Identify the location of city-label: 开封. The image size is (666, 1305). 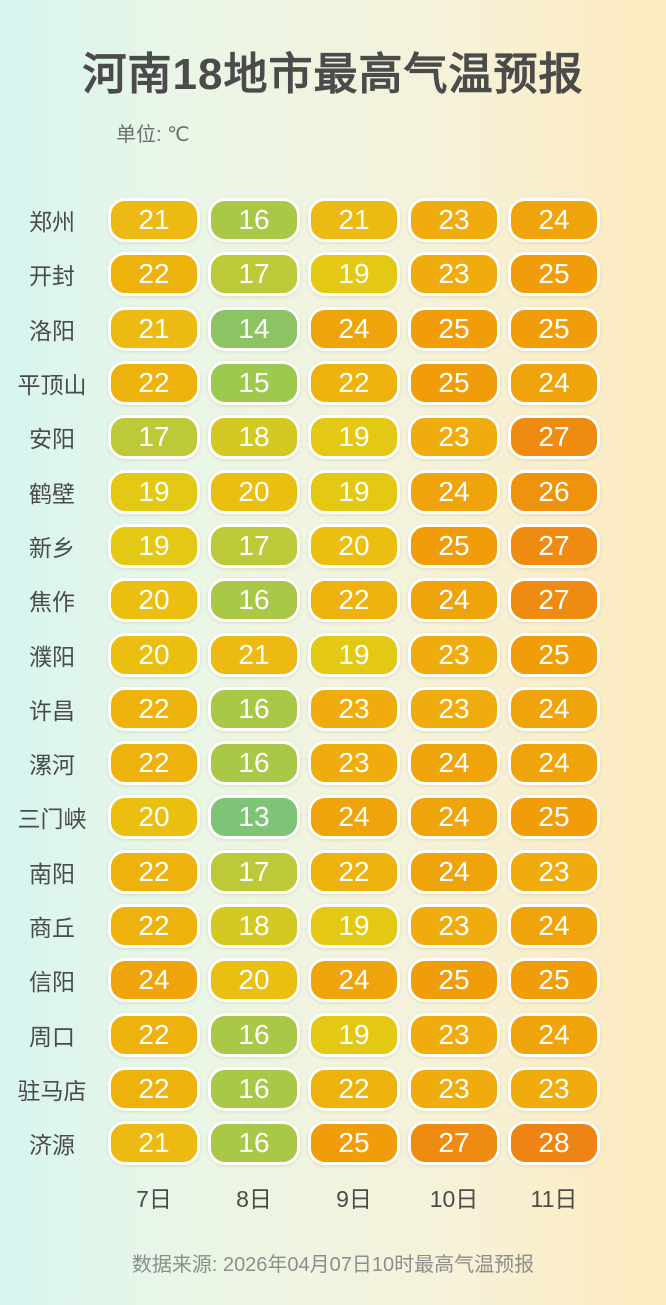
(52, 276).